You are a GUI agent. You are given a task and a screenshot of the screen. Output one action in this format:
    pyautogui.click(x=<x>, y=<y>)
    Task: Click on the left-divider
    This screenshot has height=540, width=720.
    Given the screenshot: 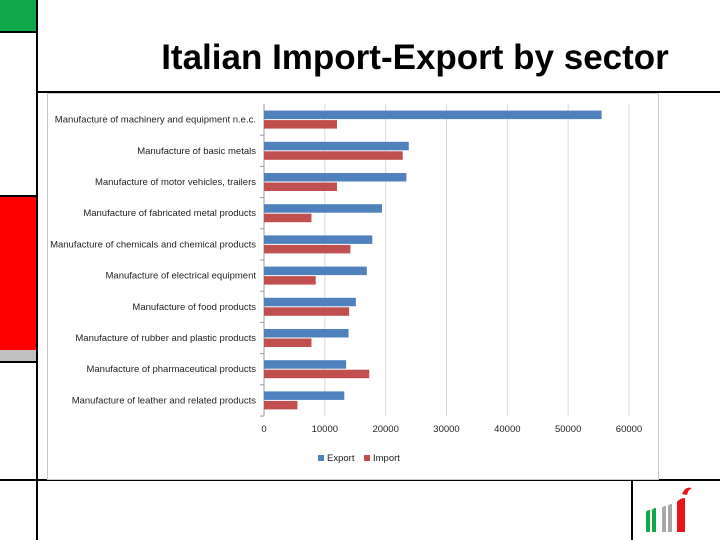 What is the action you would take?
    pyautogui.click(x=37, y=270)
    